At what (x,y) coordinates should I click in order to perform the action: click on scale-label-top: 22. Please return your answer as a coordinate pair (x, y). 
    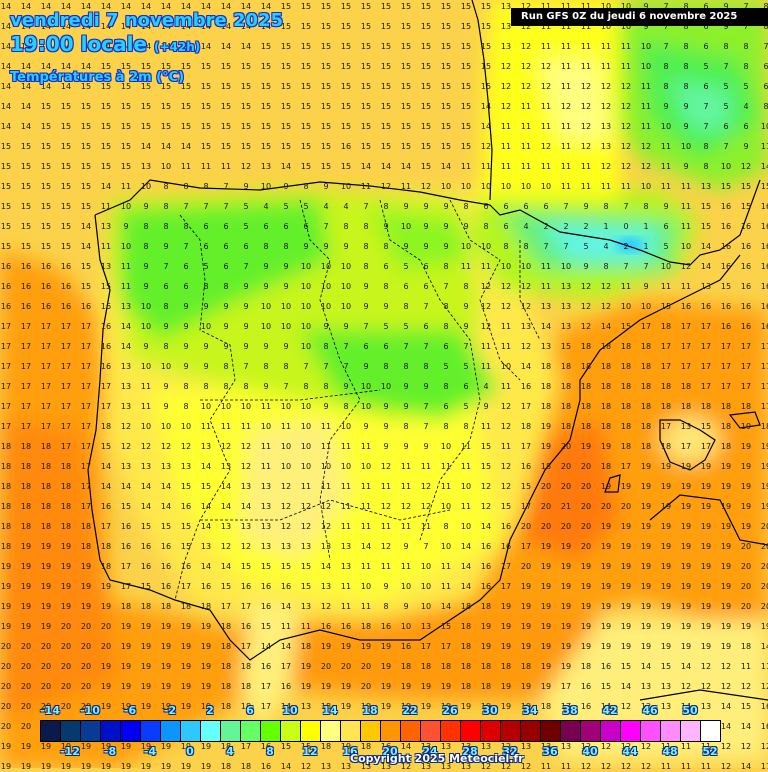
    Looking at the image, I should click on (410, 710).